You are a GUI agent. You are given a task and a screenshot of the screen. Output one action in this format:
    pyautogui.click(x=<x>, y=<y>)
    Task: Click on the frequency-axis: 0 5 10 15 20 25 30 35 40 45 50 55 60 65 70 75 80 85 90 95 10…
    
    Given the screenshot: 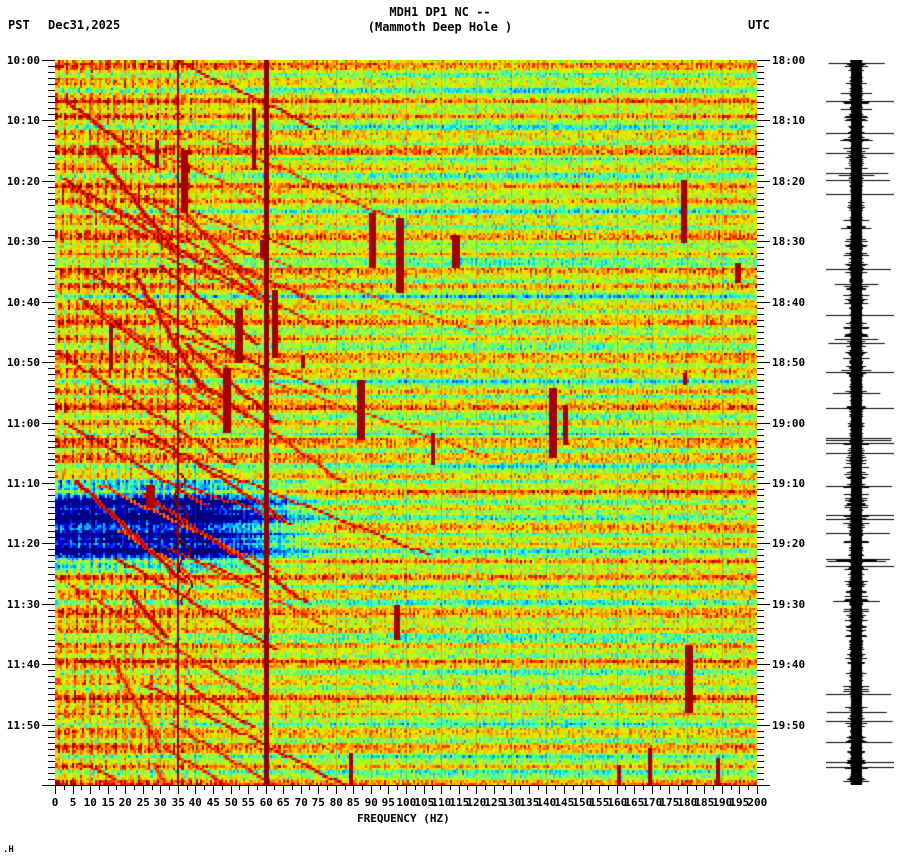 What is the action you would take?
    pyautogui.click(x=451, y=807)
    